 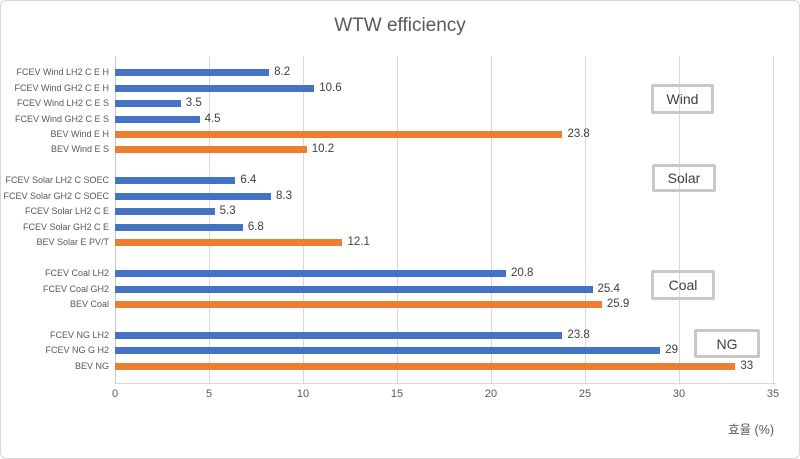 What do you see at coordinates (79, 134) in the screenshot?
I see `category-label: BEV Wind E H` at bounding box center [79, 134].